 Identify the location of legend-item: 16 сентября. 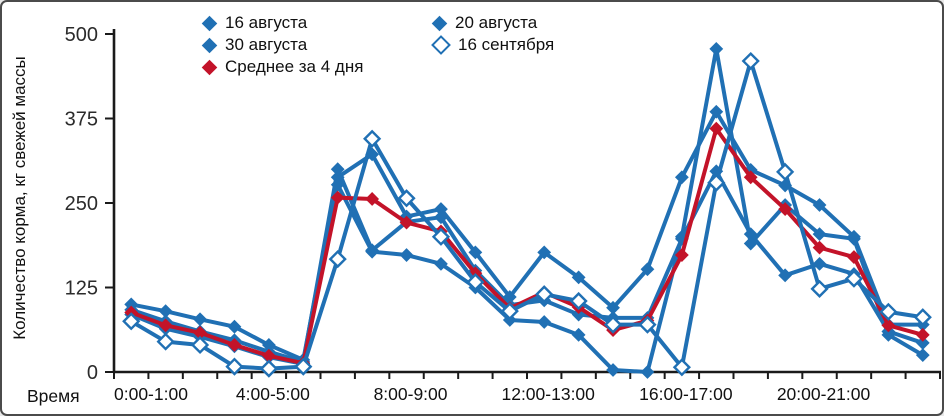
(493, 45).